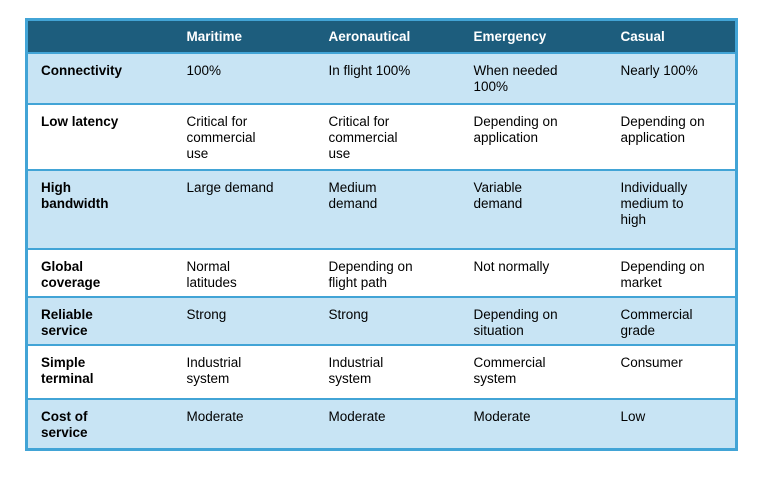 The width and height of the screenshot is (768, 480). I want to click on table-cell: Normal latitudes, so click(211, 274).